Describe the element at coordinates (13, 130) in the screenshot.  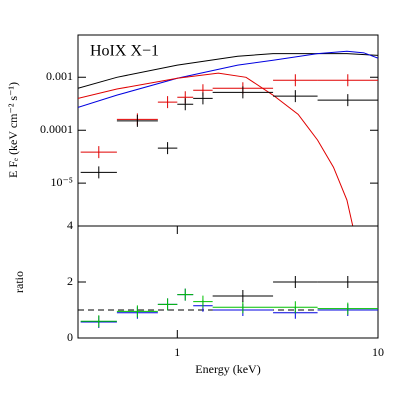
I see `y-axis-label: E Fₑ (keV cm⁻² s⁻¹)` at that location.